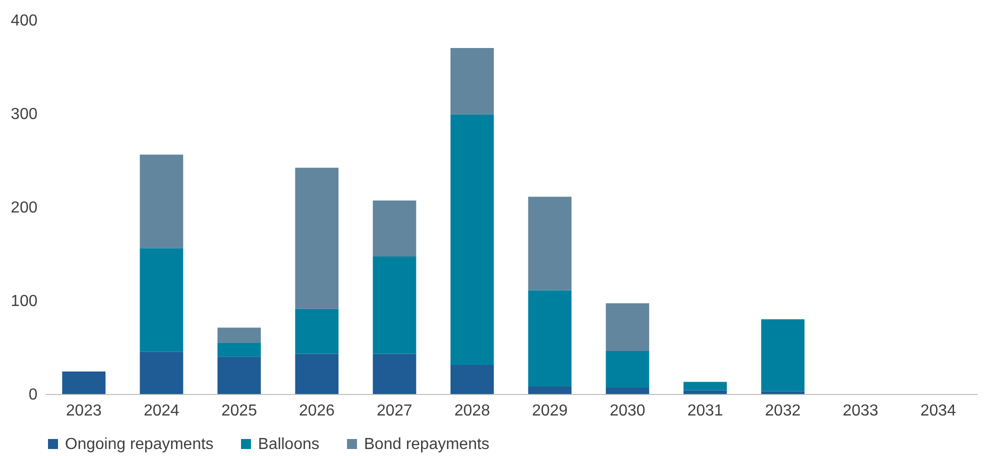  What do you see at coordinates (628, 411) in the screenshot?
I see `x-tick-label: 2030` at bounding box center [628, 411].